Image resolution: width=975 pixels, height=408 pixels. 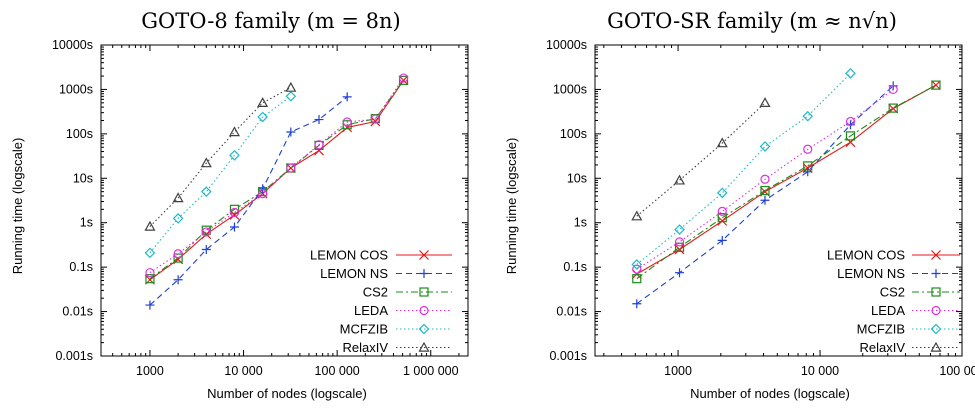 What do you see at coordinates (752, 21) in the screenshot?
I see `chart-title: GOTO-SR family (m ≈ n√n)` at bounding box center [752, 21].